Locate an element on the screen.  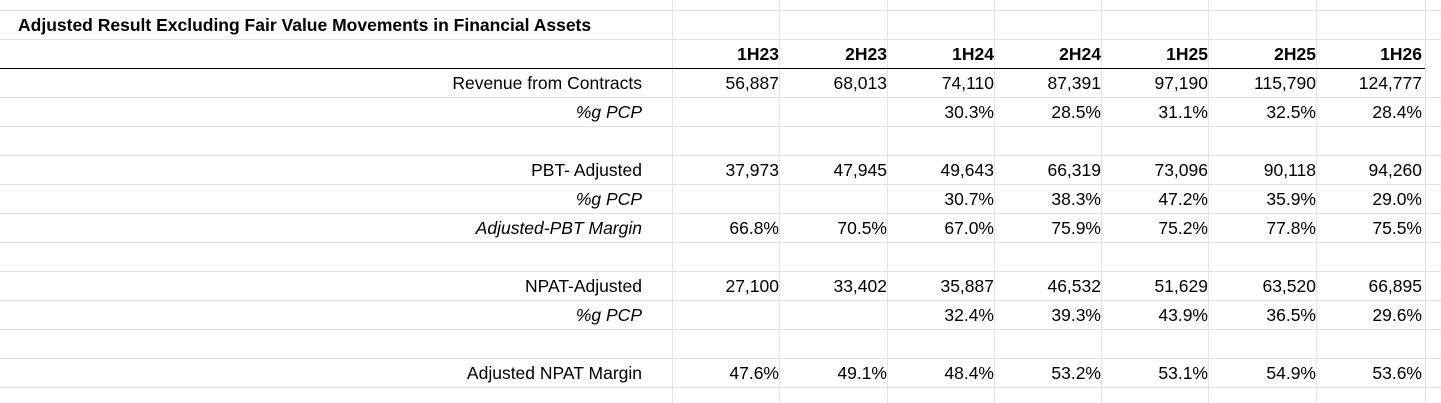
data-cell: 75.2% is located at coordinates (1183, 228).